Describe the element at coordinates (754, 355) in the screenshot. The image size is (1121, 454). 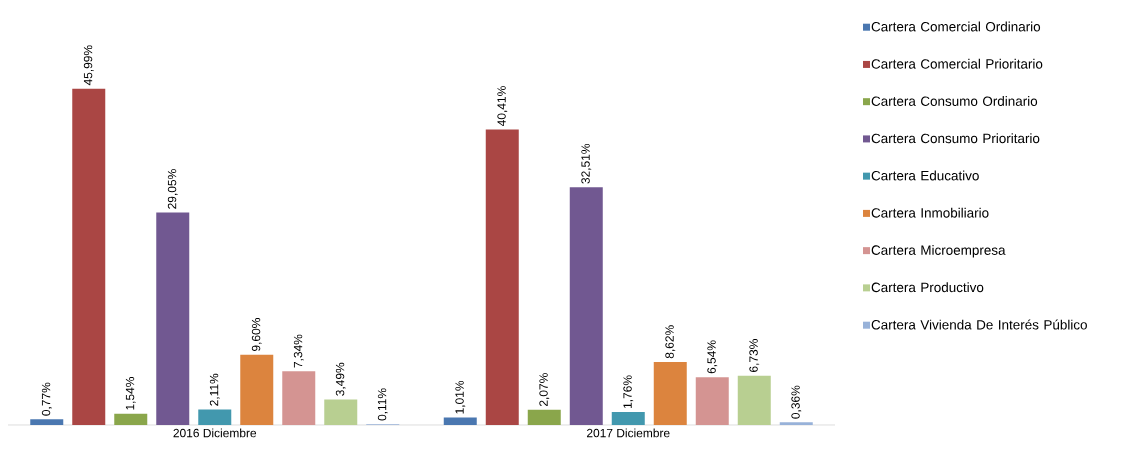
I see `data-label: 6,73%` at that location.